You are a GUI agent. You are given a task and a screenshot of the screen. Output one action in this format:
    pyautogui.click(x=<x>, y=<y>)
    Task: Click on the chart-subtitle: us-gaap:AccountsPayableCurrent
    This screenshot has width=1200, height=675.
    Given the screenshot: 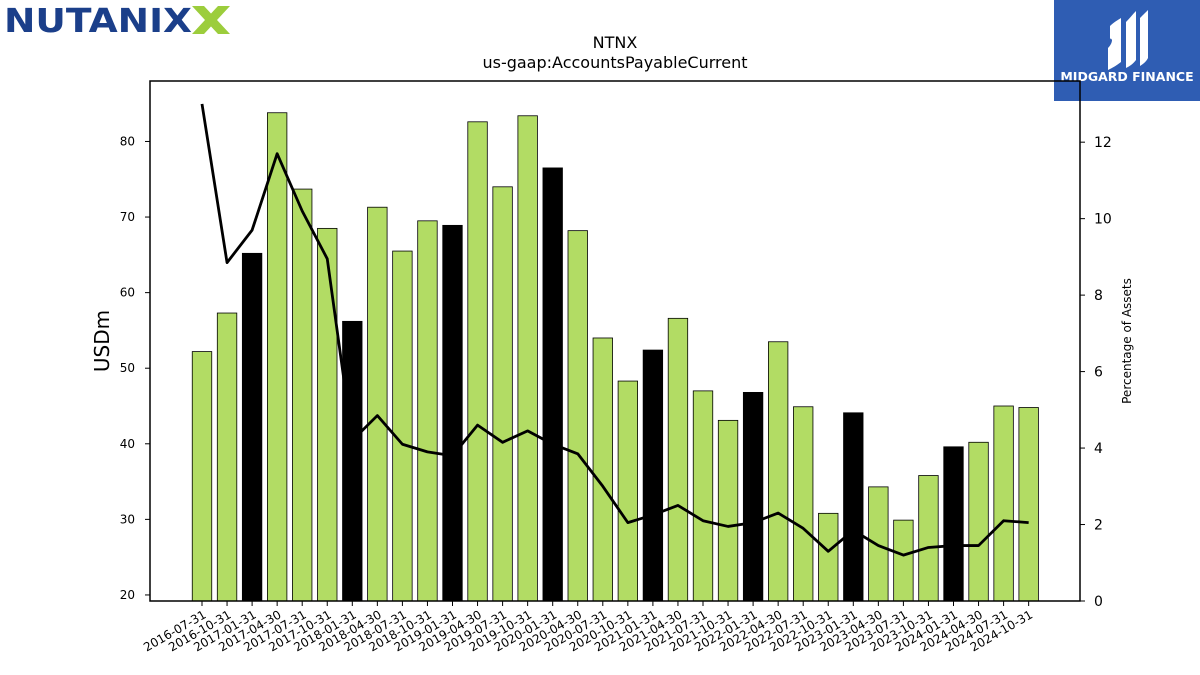 What is the action you would take?
    pyautogui.click(x=614, y=62)
    